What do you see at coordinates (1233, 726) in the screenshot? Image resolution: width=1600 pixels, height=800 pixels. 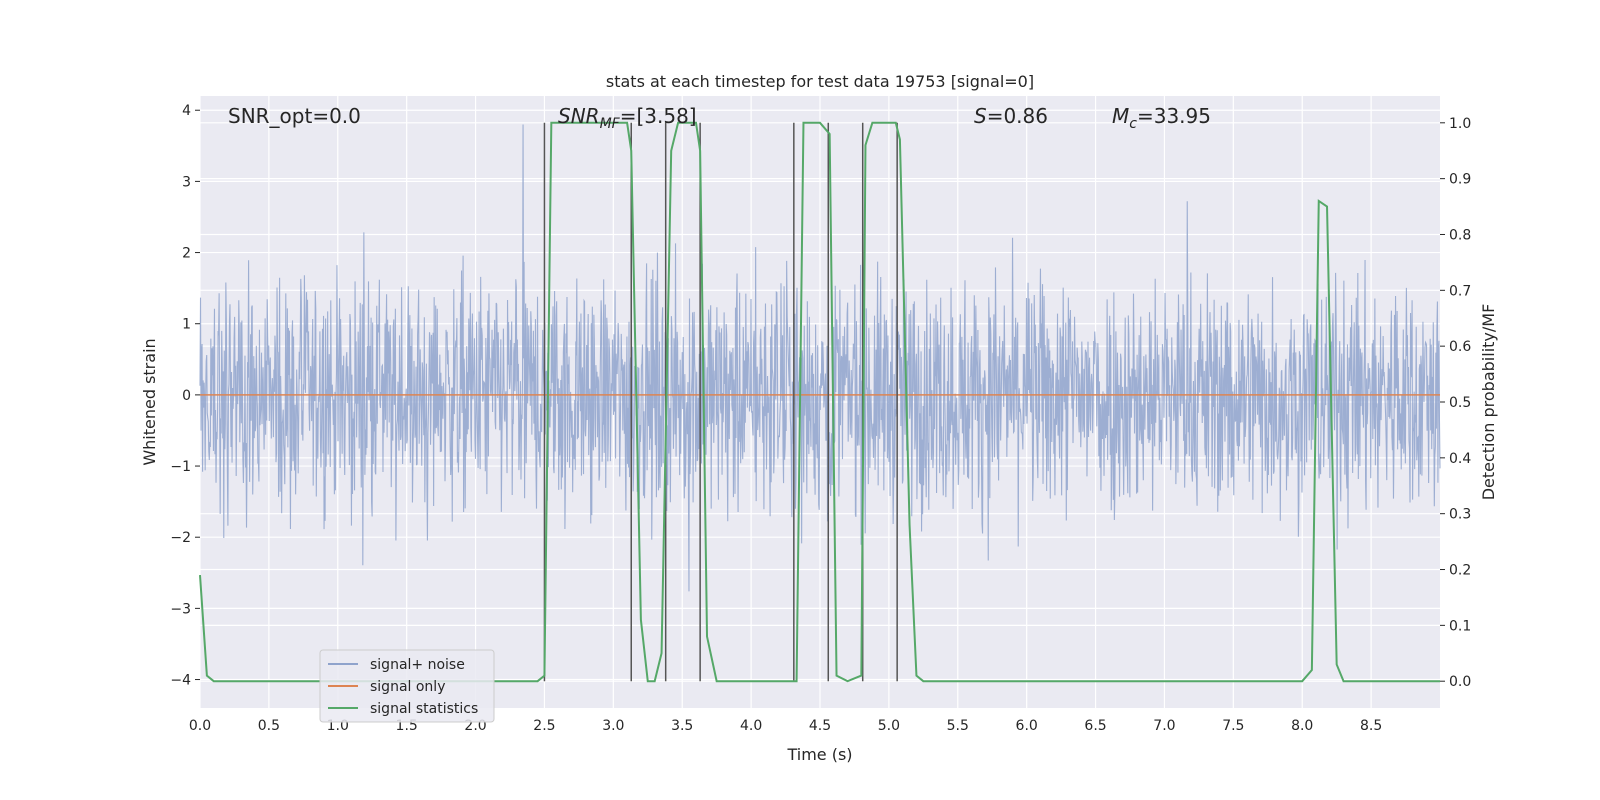 I see `x-tick-label: 7.5` at bounding box center [1233, 726].